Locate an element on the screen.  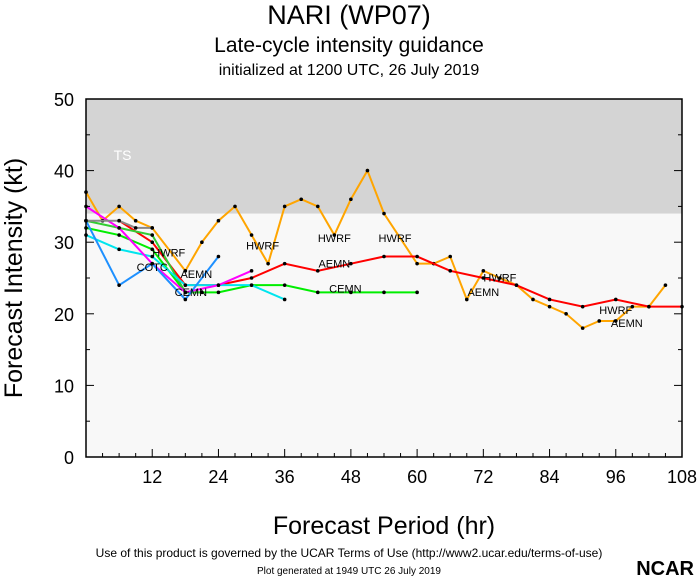
x-tick-label: 84 is located at coordinates (550, 477).